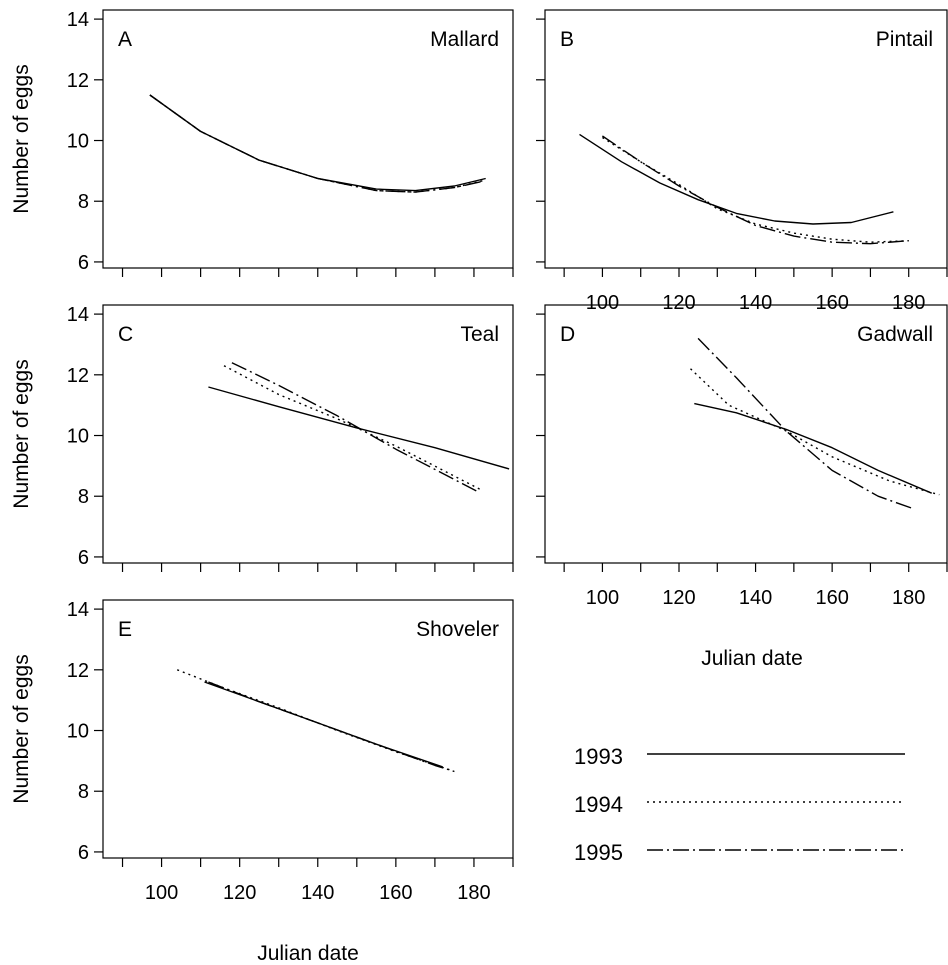 The height and width of the screenshot is (965, 948). I want to click on x-axis-title-right: Julian date, so click(752, 658).